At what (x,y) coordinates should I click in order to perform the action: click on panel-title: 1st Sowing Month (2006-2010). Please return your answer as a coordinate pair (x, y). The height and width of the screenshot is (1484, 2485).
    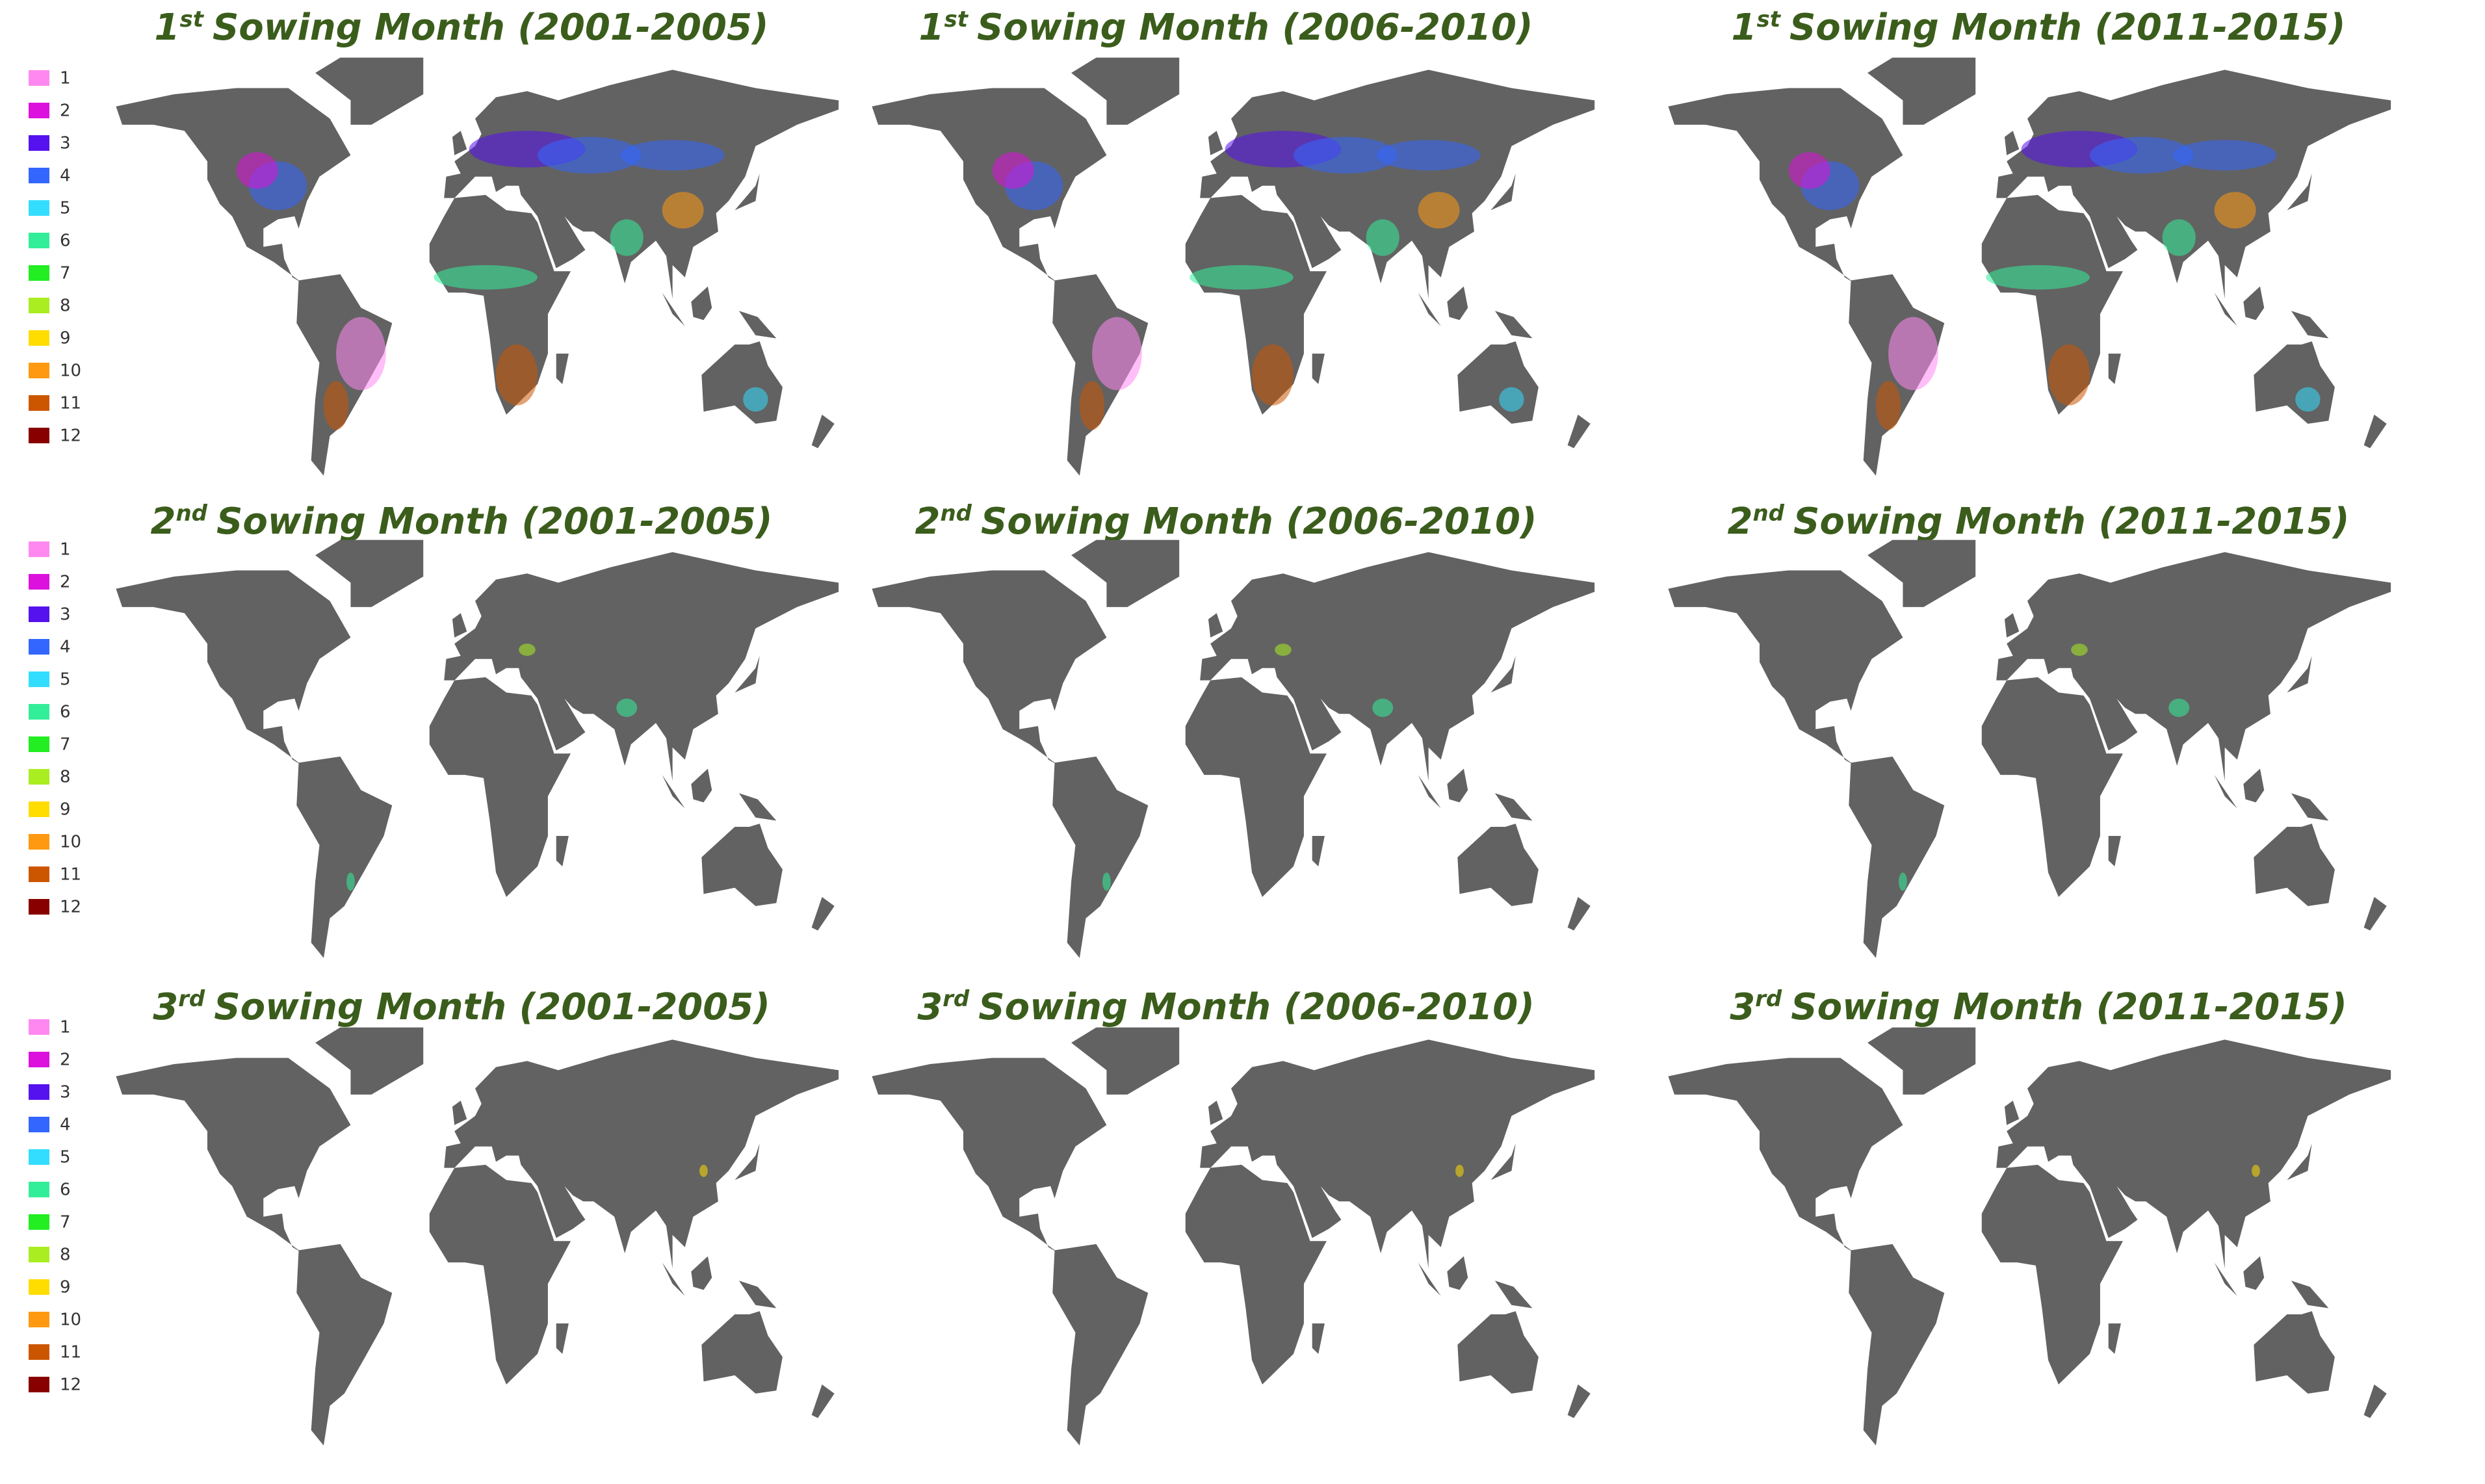
    Looking at the image, I should click on (1226, 28).